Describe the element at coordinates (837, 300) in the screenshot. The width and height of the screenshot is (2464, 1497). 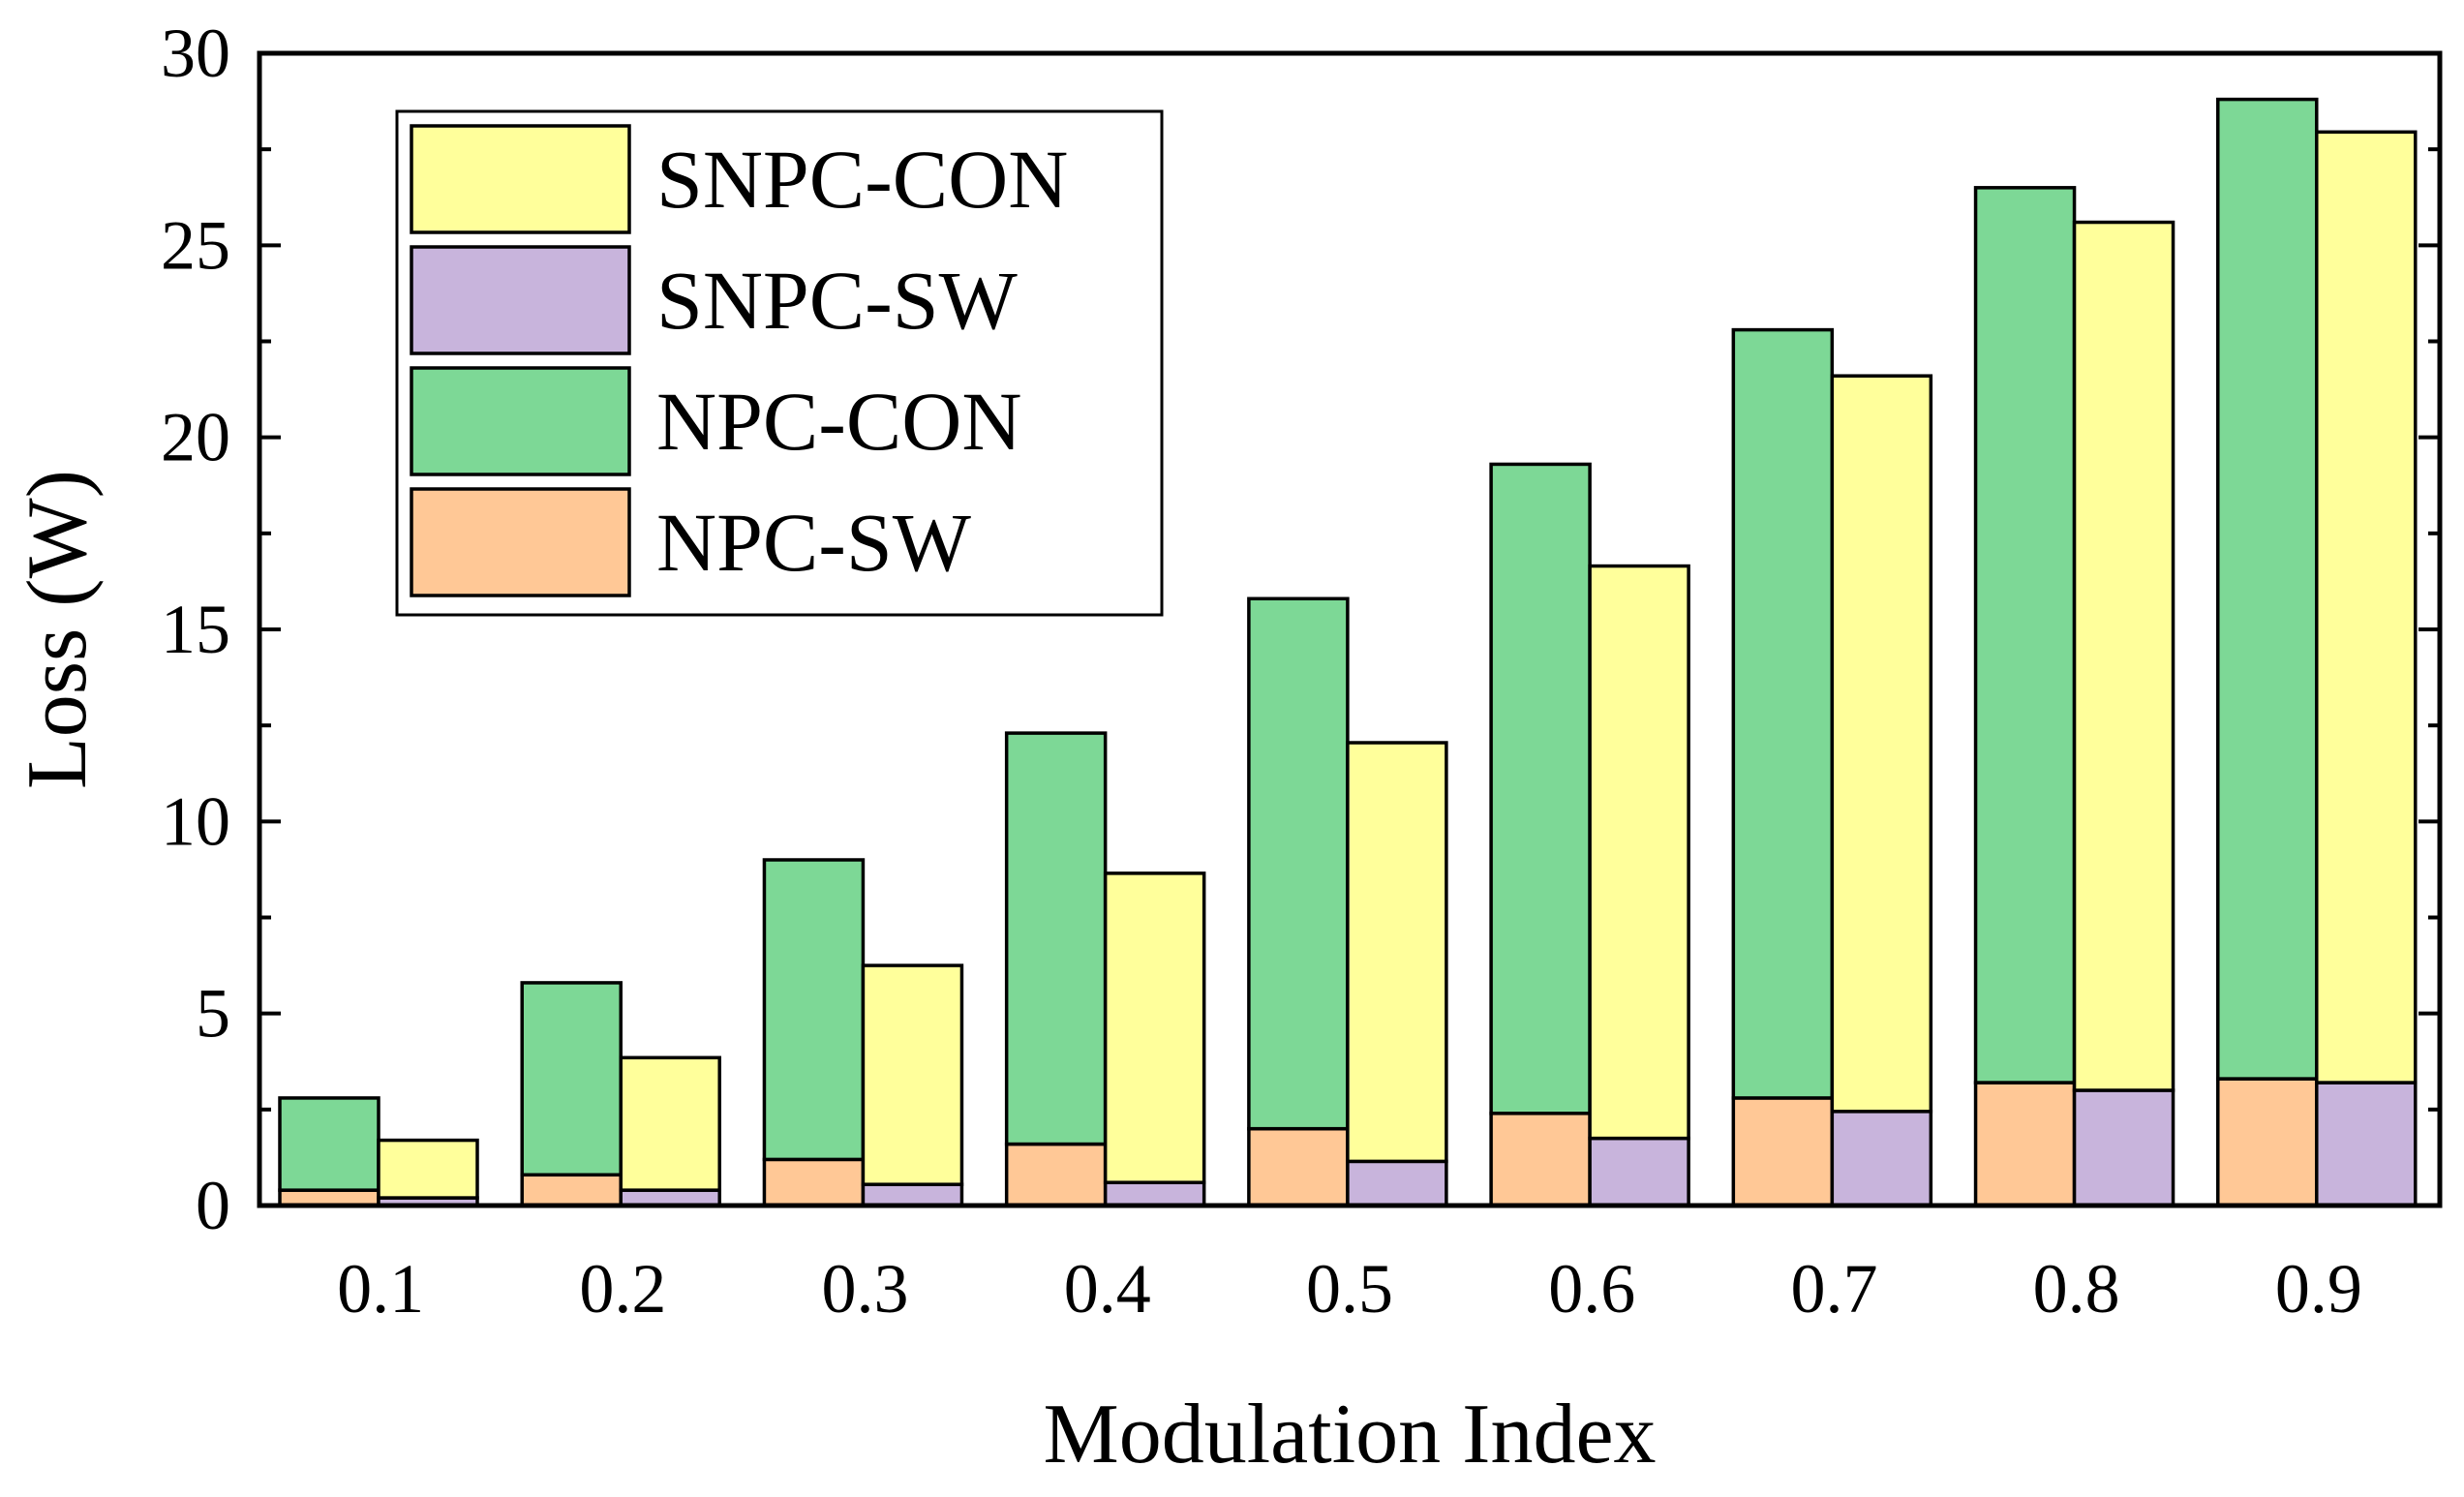
I see `legend-label-snpc-sw: SNPC-SW` at that location.